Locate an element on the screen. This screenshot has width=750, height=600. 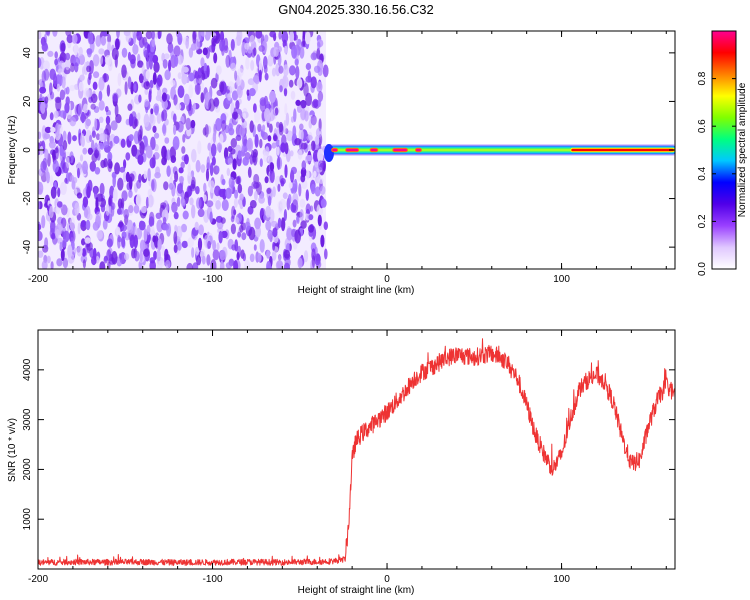
colorbar-tick-label: 0.6 is located at coordinates (702, 126).